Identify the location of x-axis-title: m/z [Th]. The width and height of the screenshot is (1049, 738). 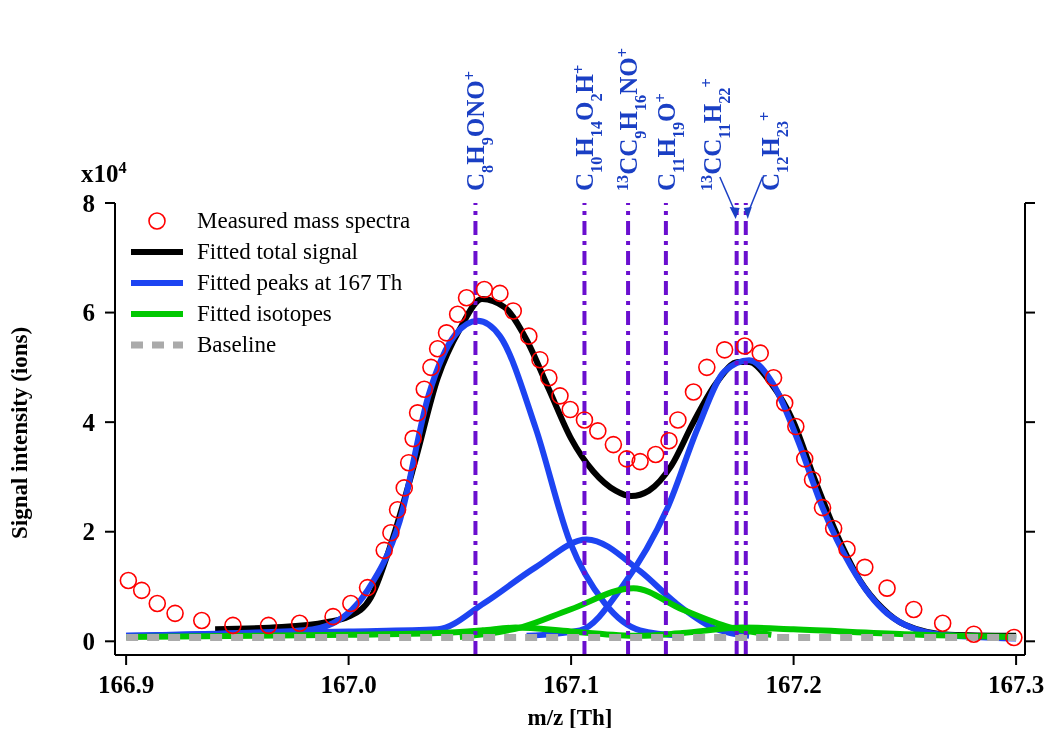
(570, 717).